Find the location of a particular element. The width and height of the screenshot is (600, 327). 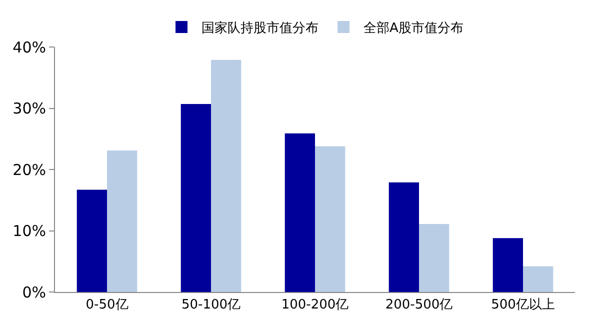

y-tick-label: 30% is located at coordinates (29, 109).